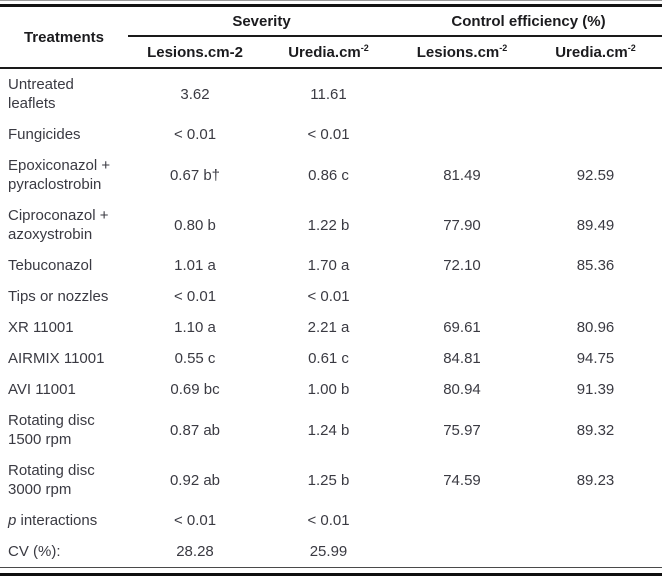  Describe the element at coordinates (328, 175) in the screenshot. I see `value-cell: 0.86 c` at that location.